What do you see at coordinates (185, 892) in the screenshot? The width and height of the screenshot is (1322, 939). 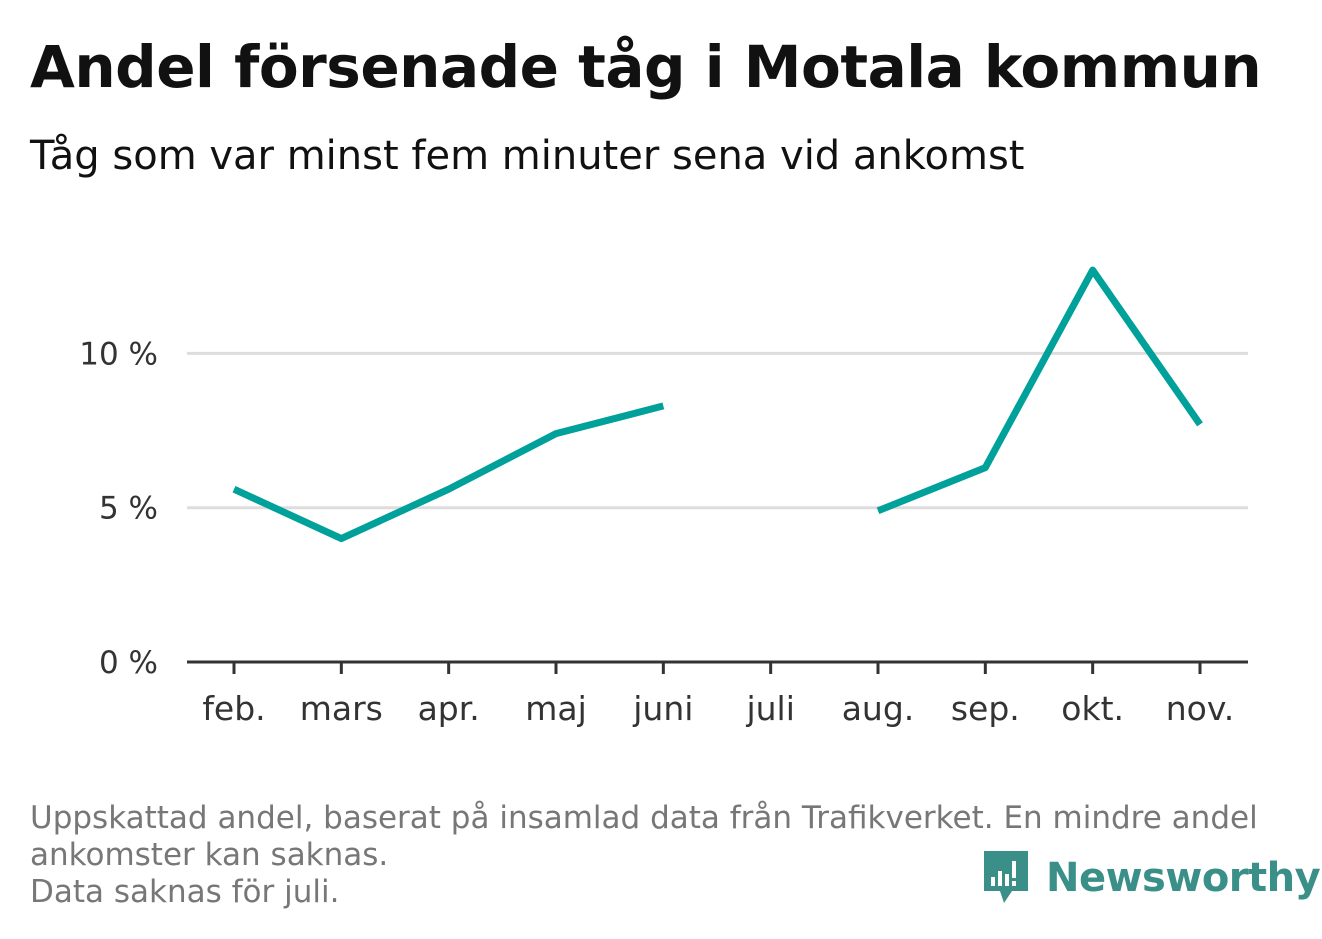 I see `footnote-line-3: Data saknas för juli.` at bounding box center [185, 892].